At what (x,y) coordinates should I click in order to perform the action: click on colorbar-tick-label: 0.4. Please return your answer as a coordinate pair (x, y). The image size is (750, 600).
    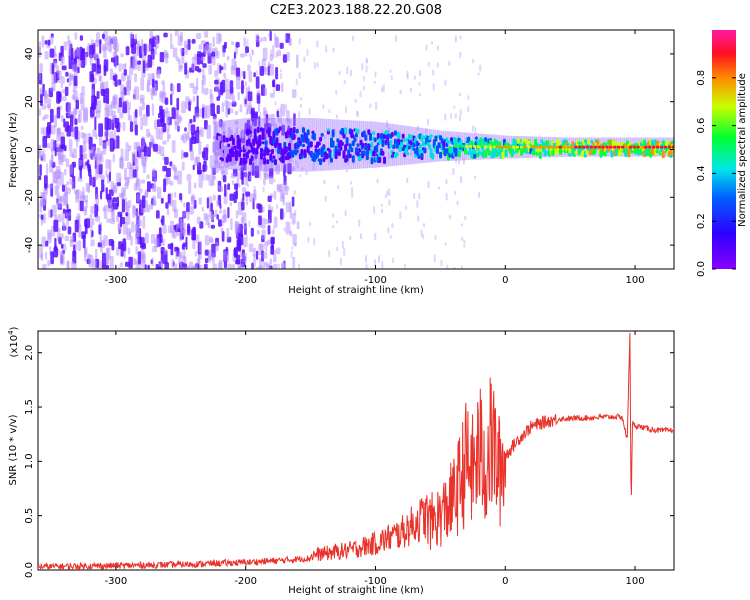
    Looking at the image, I should click on (701, 173).